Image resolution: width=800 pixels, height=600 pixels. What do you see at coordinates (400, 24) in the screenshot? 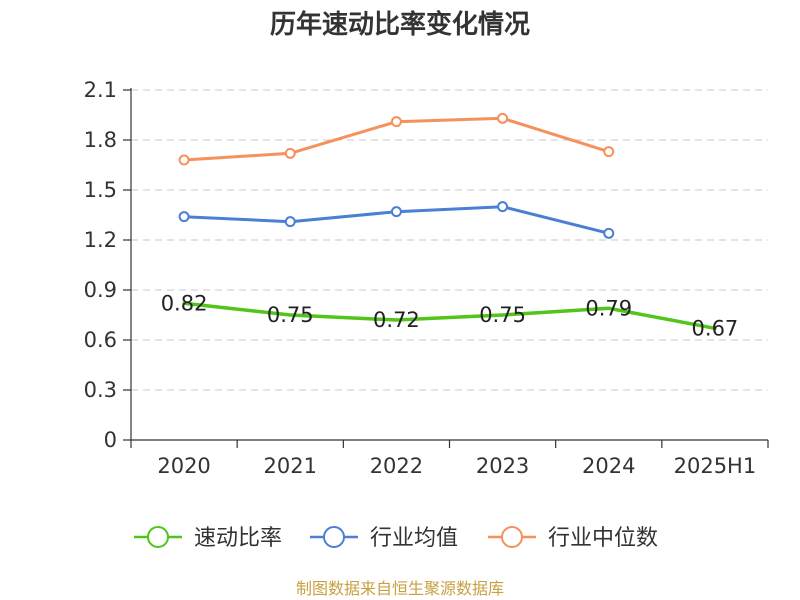
I see `chart-title: 历年速动比率变化情况` at bounding box center [400, 24].